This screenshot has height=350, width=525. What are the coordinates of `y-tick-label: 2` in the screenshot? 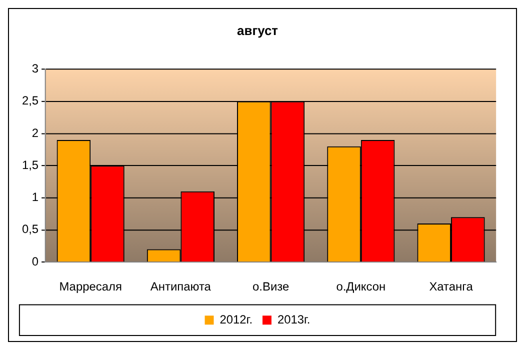 It's located at (35, 133).